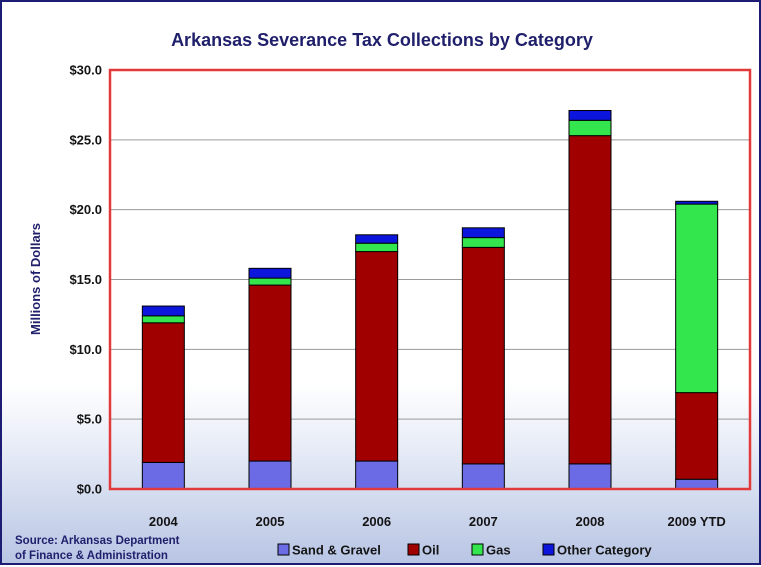  I want to click on x-tick-label: 2008, so click(590, 521).